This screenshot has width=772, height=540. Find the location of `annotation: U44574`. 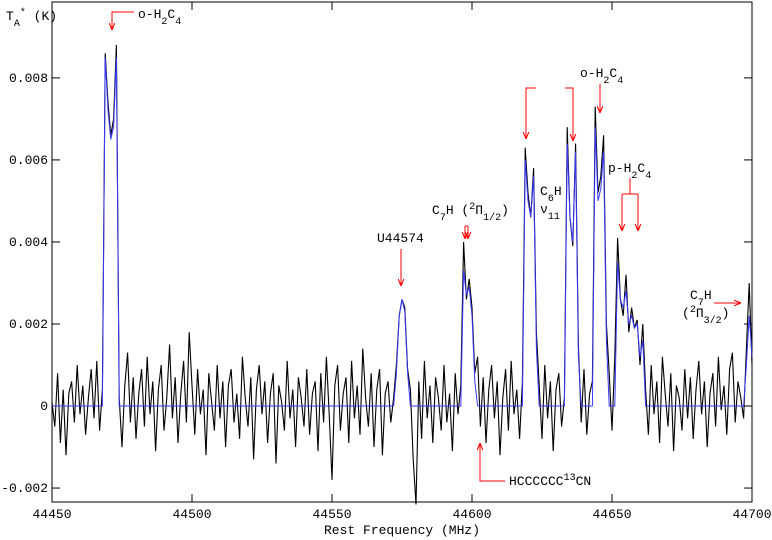

annotation: U44574 is located at coordinates (400, 238).